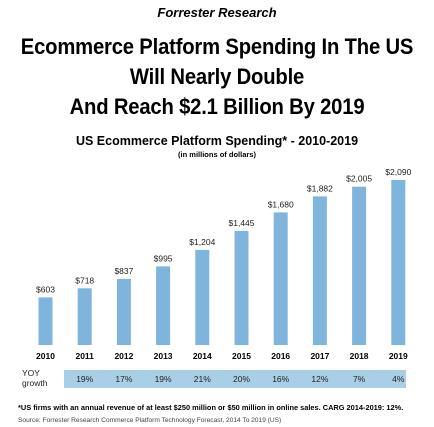 The height and width of the screenshot is (427, 434). I want to click on chart-subtitle: (in millions of dollars), so click(217, 154).